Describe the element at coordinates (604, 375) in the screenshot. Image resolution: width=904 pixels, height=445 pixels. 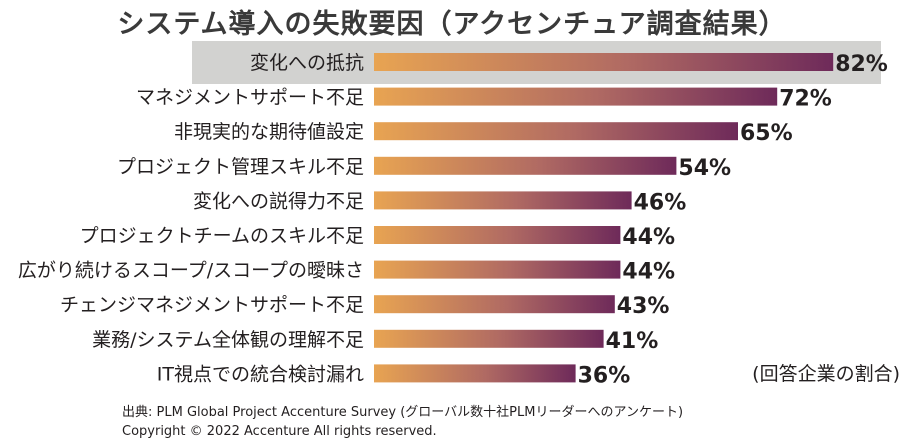
I see `value-label: 36%` at that location.